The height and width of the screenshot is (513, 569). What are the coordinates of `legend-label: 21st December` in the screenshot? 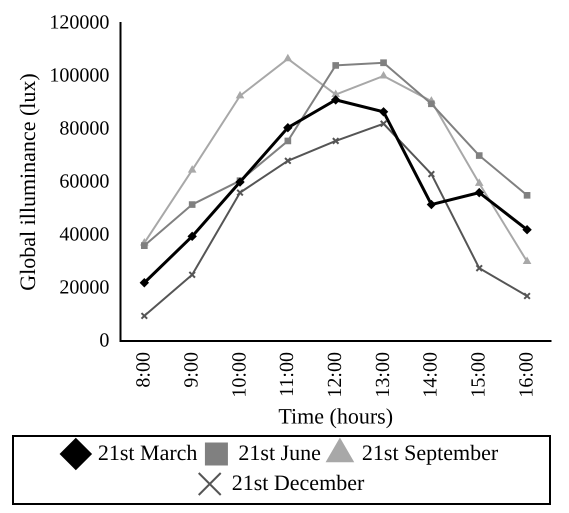 It's located at (298, 482).